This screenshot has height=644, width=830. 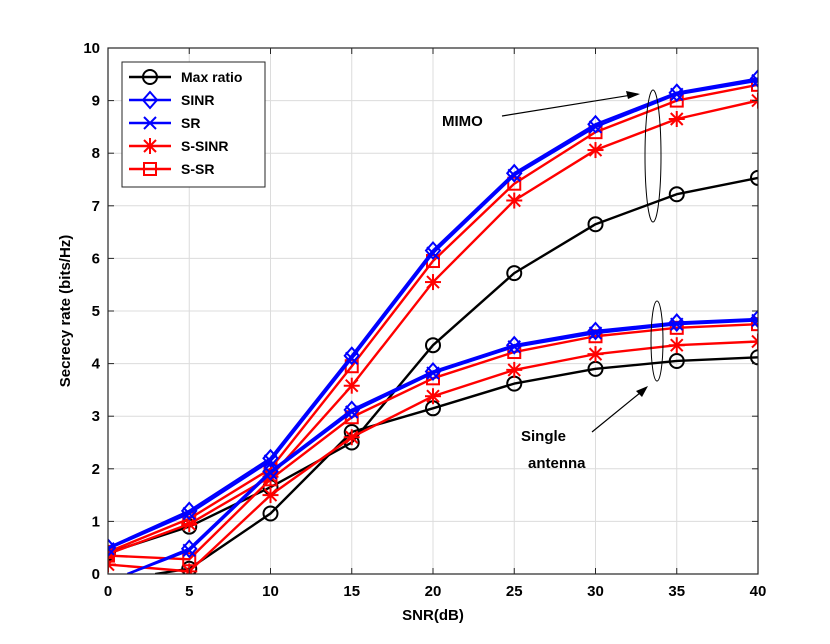 What do you see at coordinates (211, 77) in the screenshot?
I see `legend-label: Max ratio` at bounding box center [211, 77].